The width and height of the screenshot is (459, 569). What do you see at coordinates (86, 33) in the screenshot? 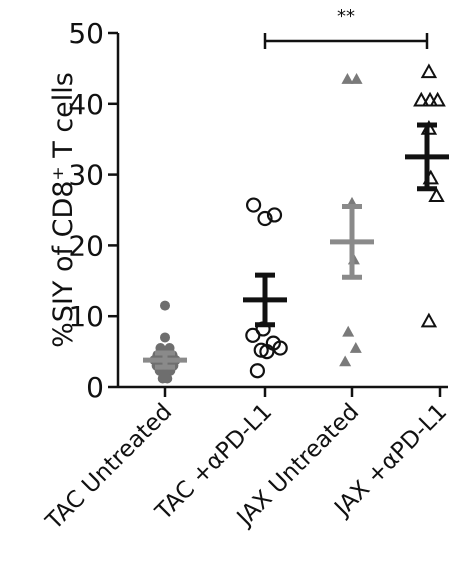
I see `y-tick-label: 50` at bounding box center [86, 33].